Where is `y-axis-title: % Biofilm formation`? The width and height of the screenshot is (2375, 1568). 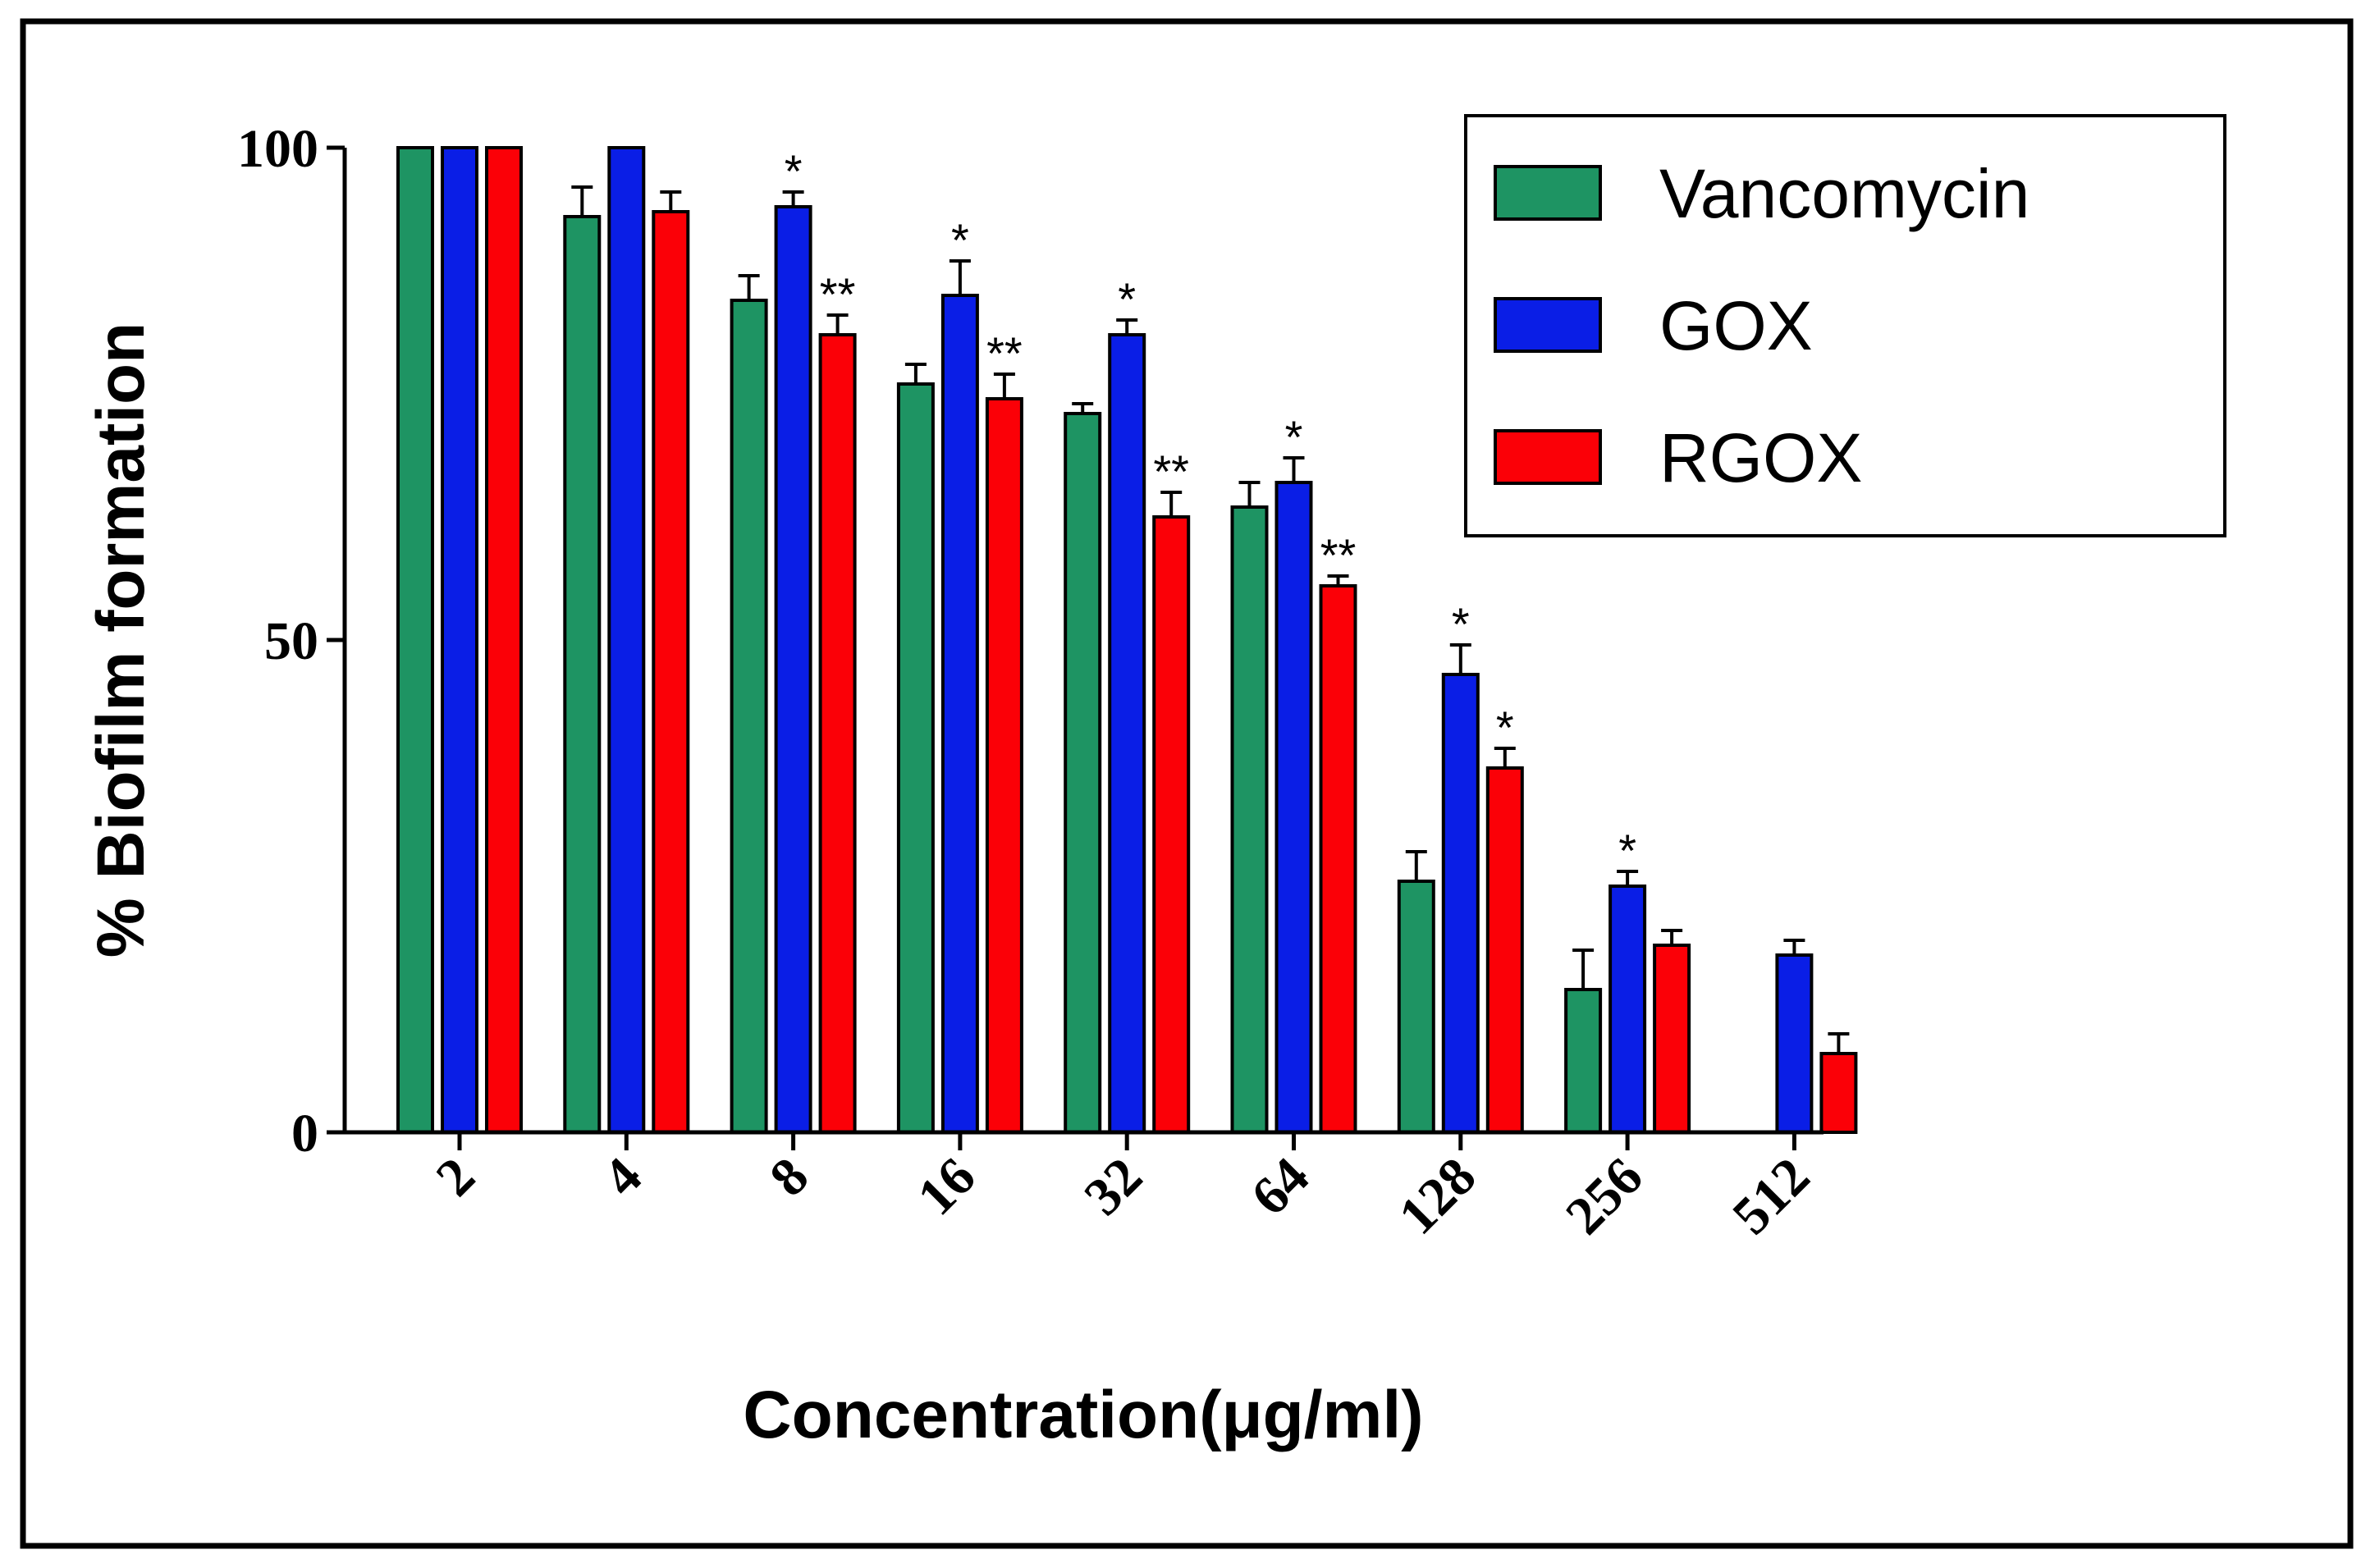
y-axis-title: % Biofilm formation is located at coordinates (121, 640).